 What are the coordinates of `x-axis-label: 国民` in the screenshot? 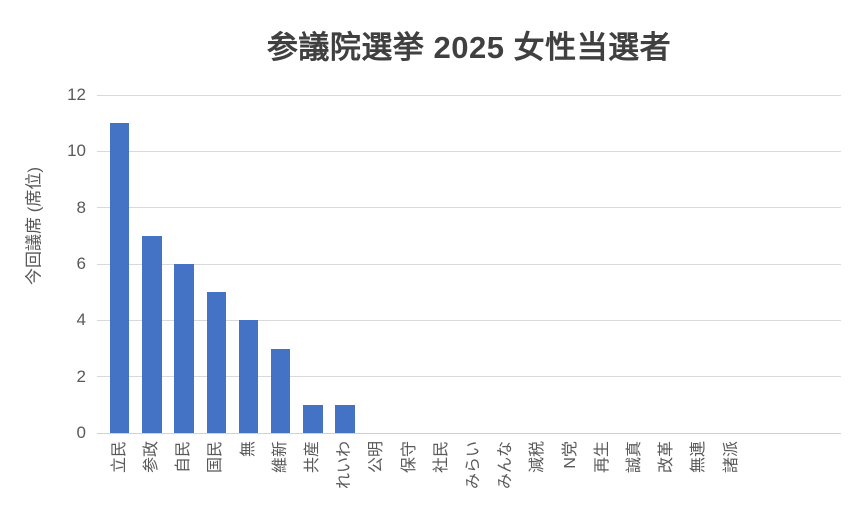 It's located at (216, 457).